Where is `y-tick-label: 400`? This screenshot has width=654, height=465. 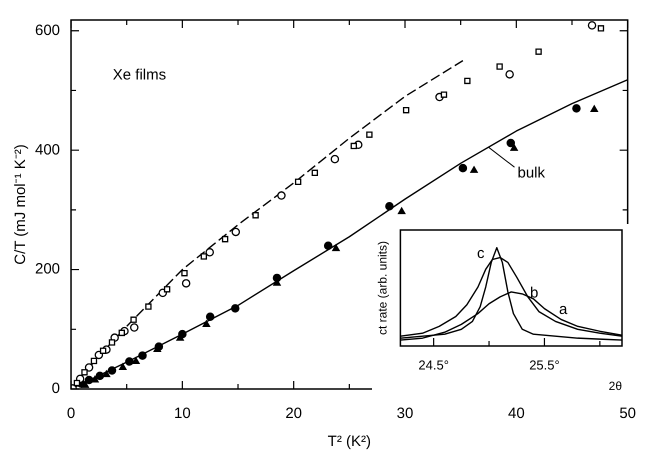
y-tick-label: 400 is located at coordinates (47, 149).